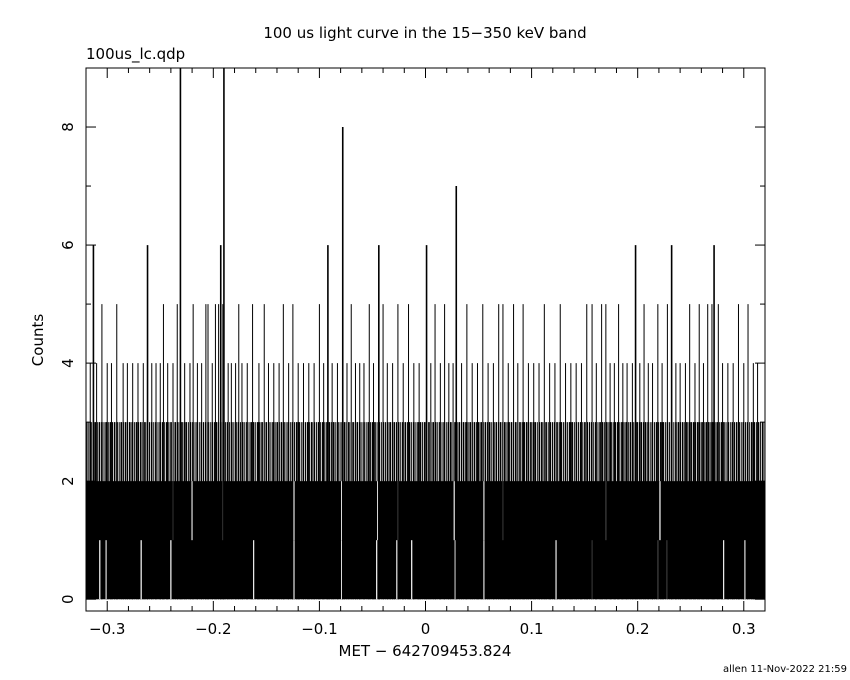  What do you see at coordinates (68, 481) in the screenshot?
I see `y-tick-label: 2` at bounding box center [68, 481].